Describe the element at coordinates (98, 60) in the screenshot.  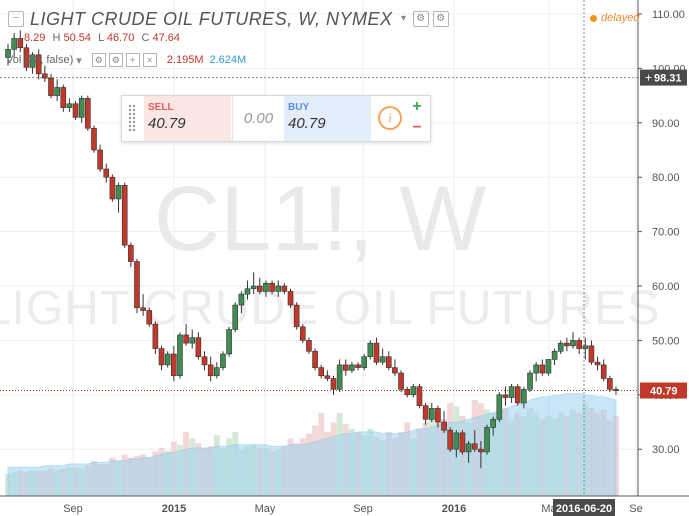
I see `volume-settings-icon: ⚙` at that location.